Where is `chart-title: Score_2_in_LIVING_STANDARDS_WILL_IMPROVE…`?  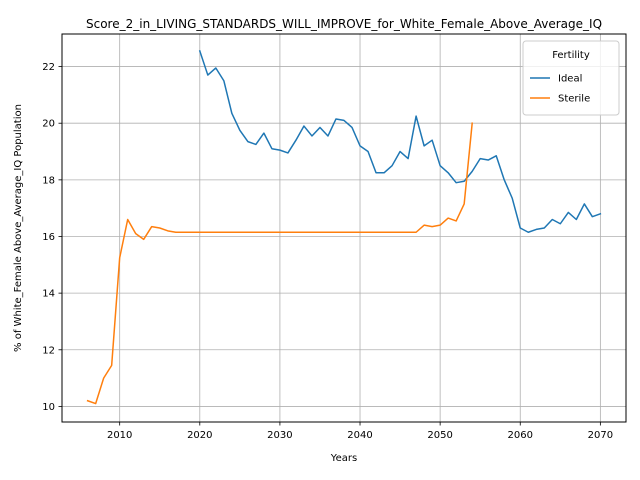 chart-title: Score_2_in_LIVING_STANDARDS_WILL_IMPROVE… is located at coordinates (344, 24).